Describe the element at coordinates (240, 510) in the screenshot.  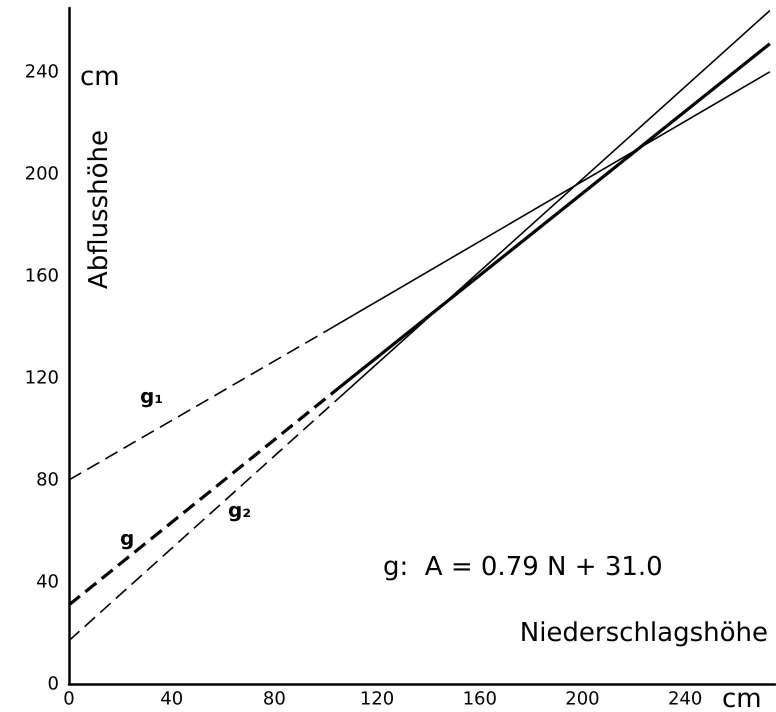
I see `annotation: g₂` at that location.